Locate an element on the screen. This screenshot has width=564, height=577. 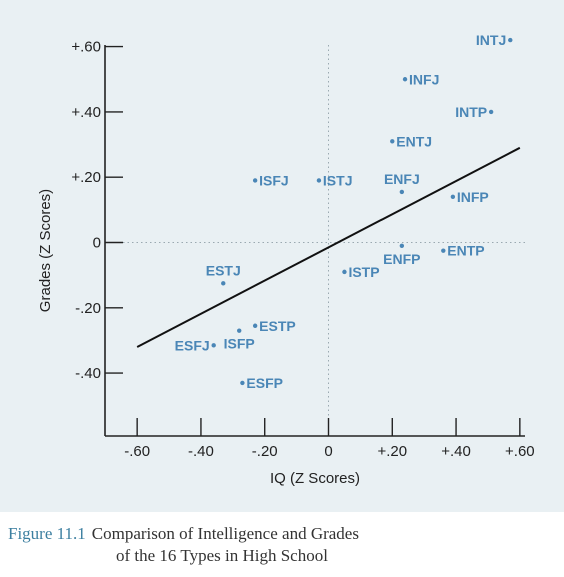
point-intp is located at coordinates (491, 112).